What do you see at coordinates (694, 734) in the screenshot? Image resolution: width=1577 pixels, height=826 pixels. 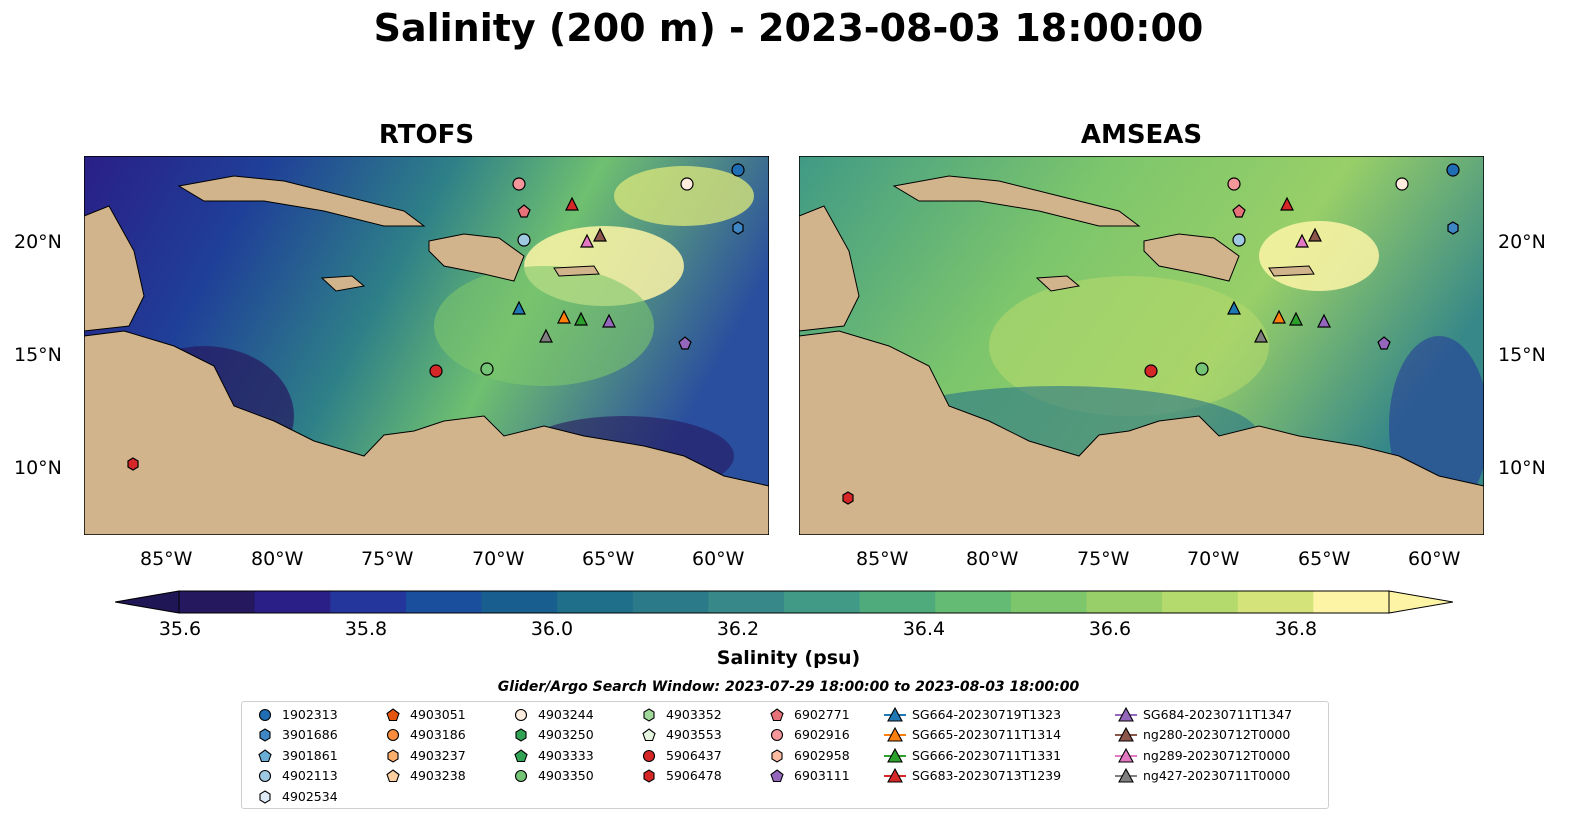 I see `legend-label: 4903553` at bounding box center [694, 734].